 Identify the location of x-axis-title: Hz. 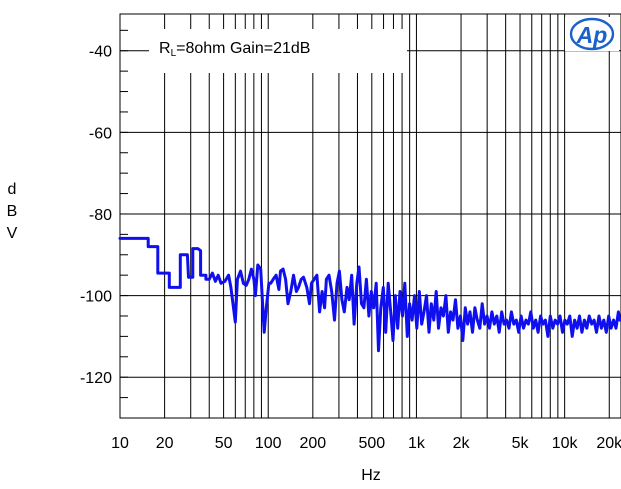
(371, 475).